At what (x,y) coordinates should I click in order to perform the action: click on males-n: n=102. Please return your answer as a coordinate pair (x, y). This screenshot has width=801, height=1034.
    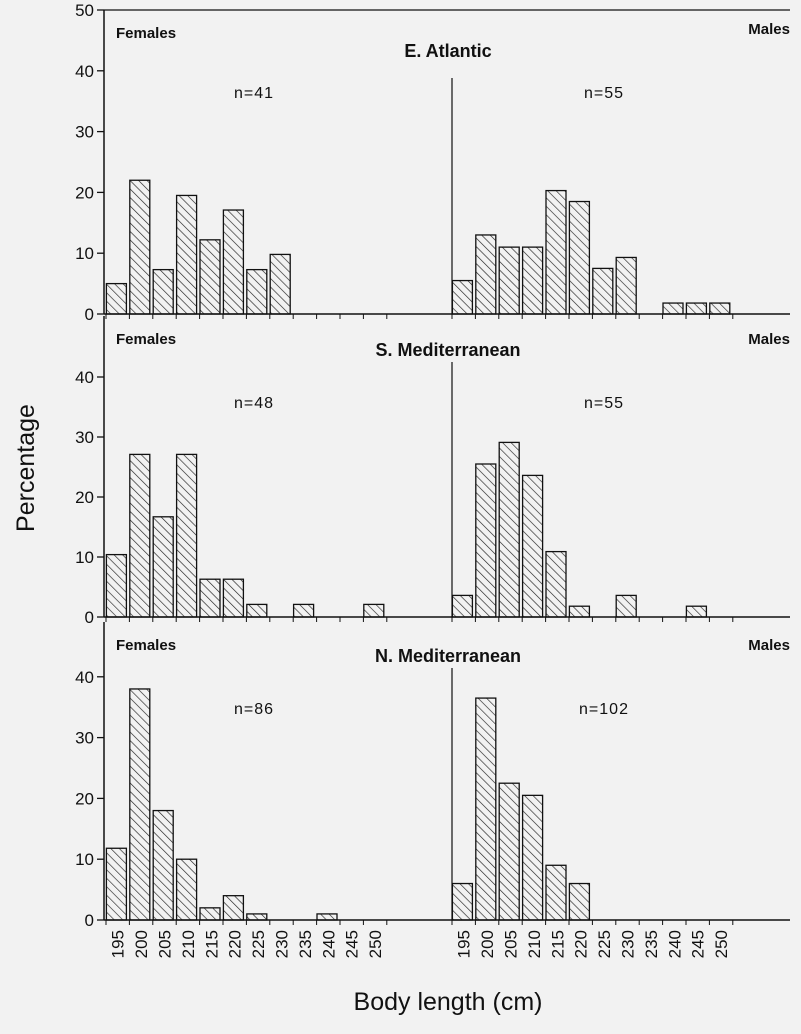
    Looking at the image, I should click on (604, 709).